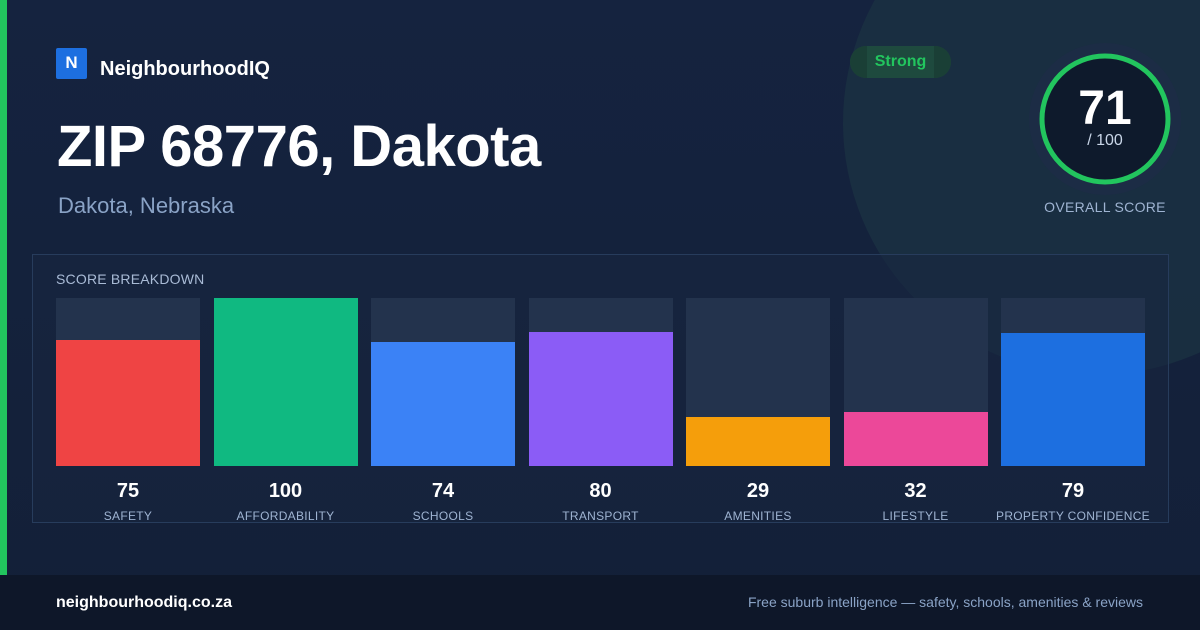  Describe the element at coordinates (915, 516) in the screenshot. I see `bar-label-lifestyle: LIFESTYLE` at that location.